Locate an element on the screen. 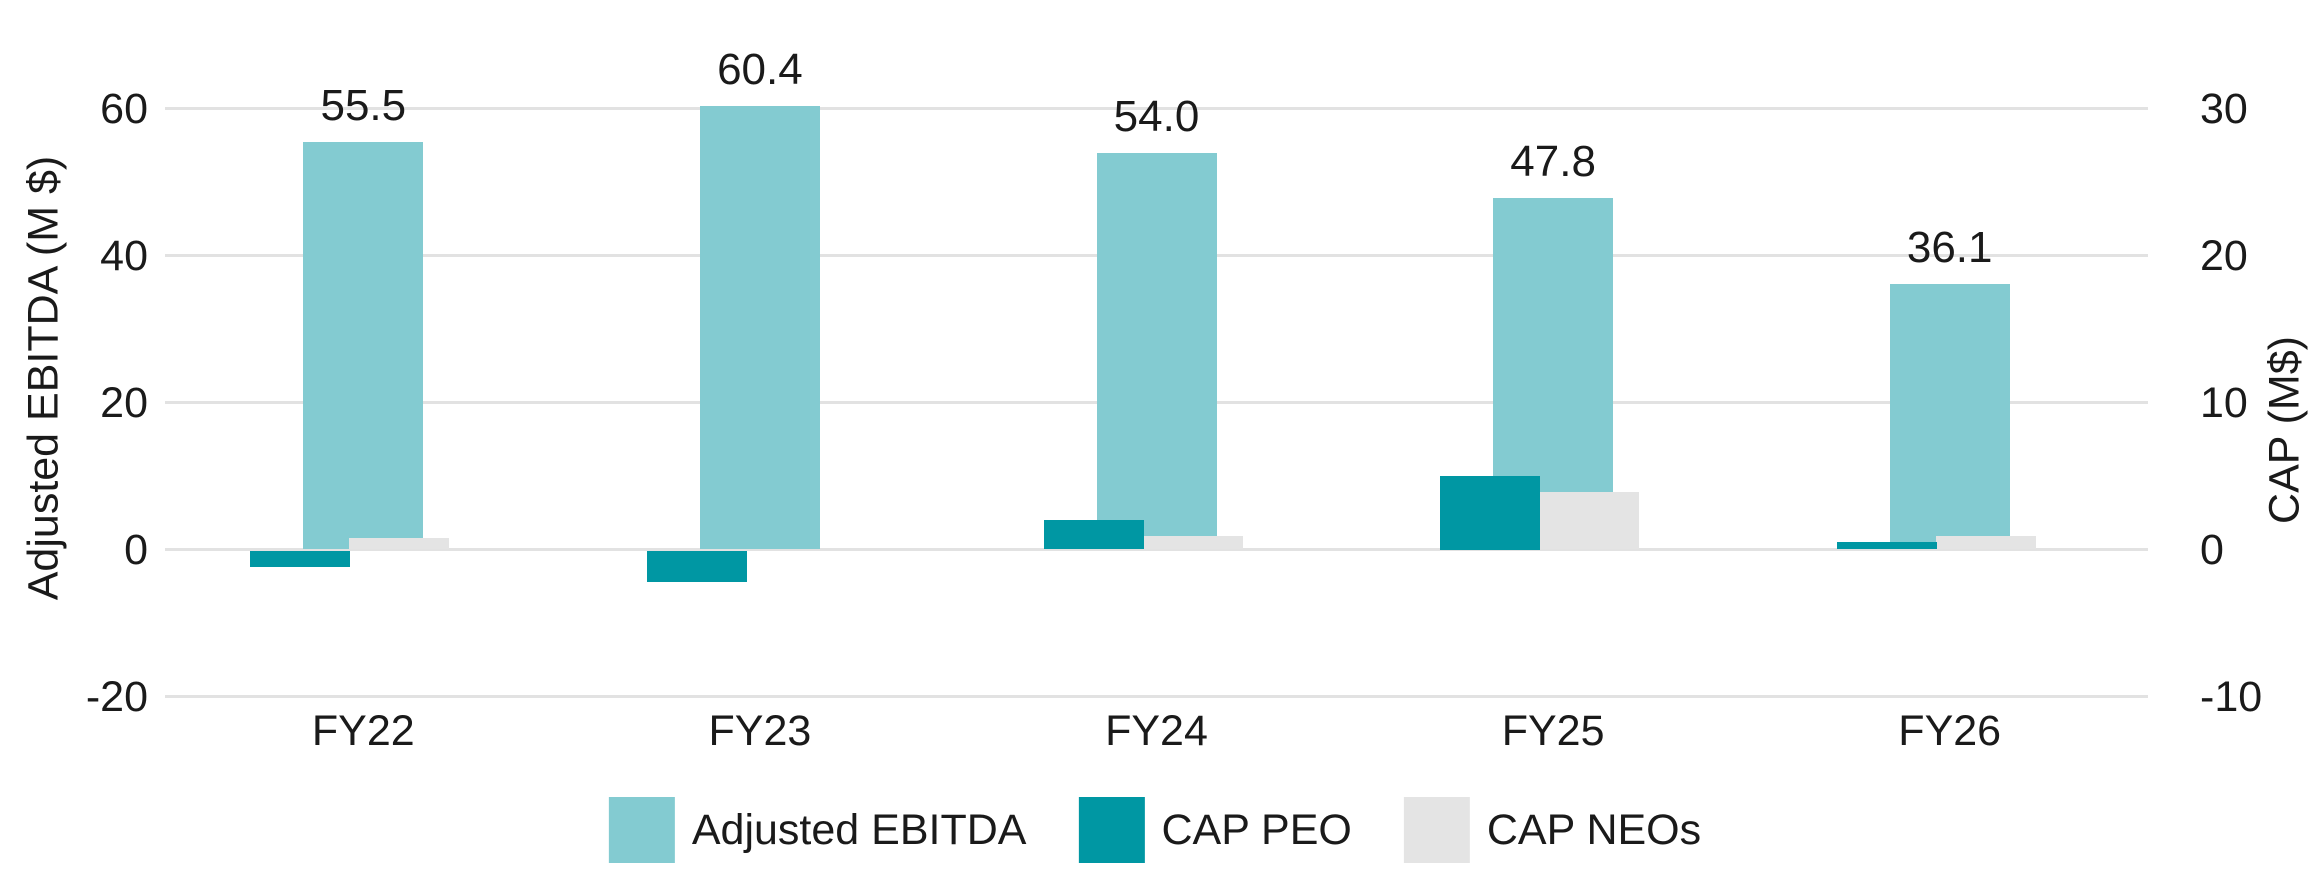 This screenshot has height=869, width=2310. left-axis-tick: 60 is located at coordinates (124, 108).